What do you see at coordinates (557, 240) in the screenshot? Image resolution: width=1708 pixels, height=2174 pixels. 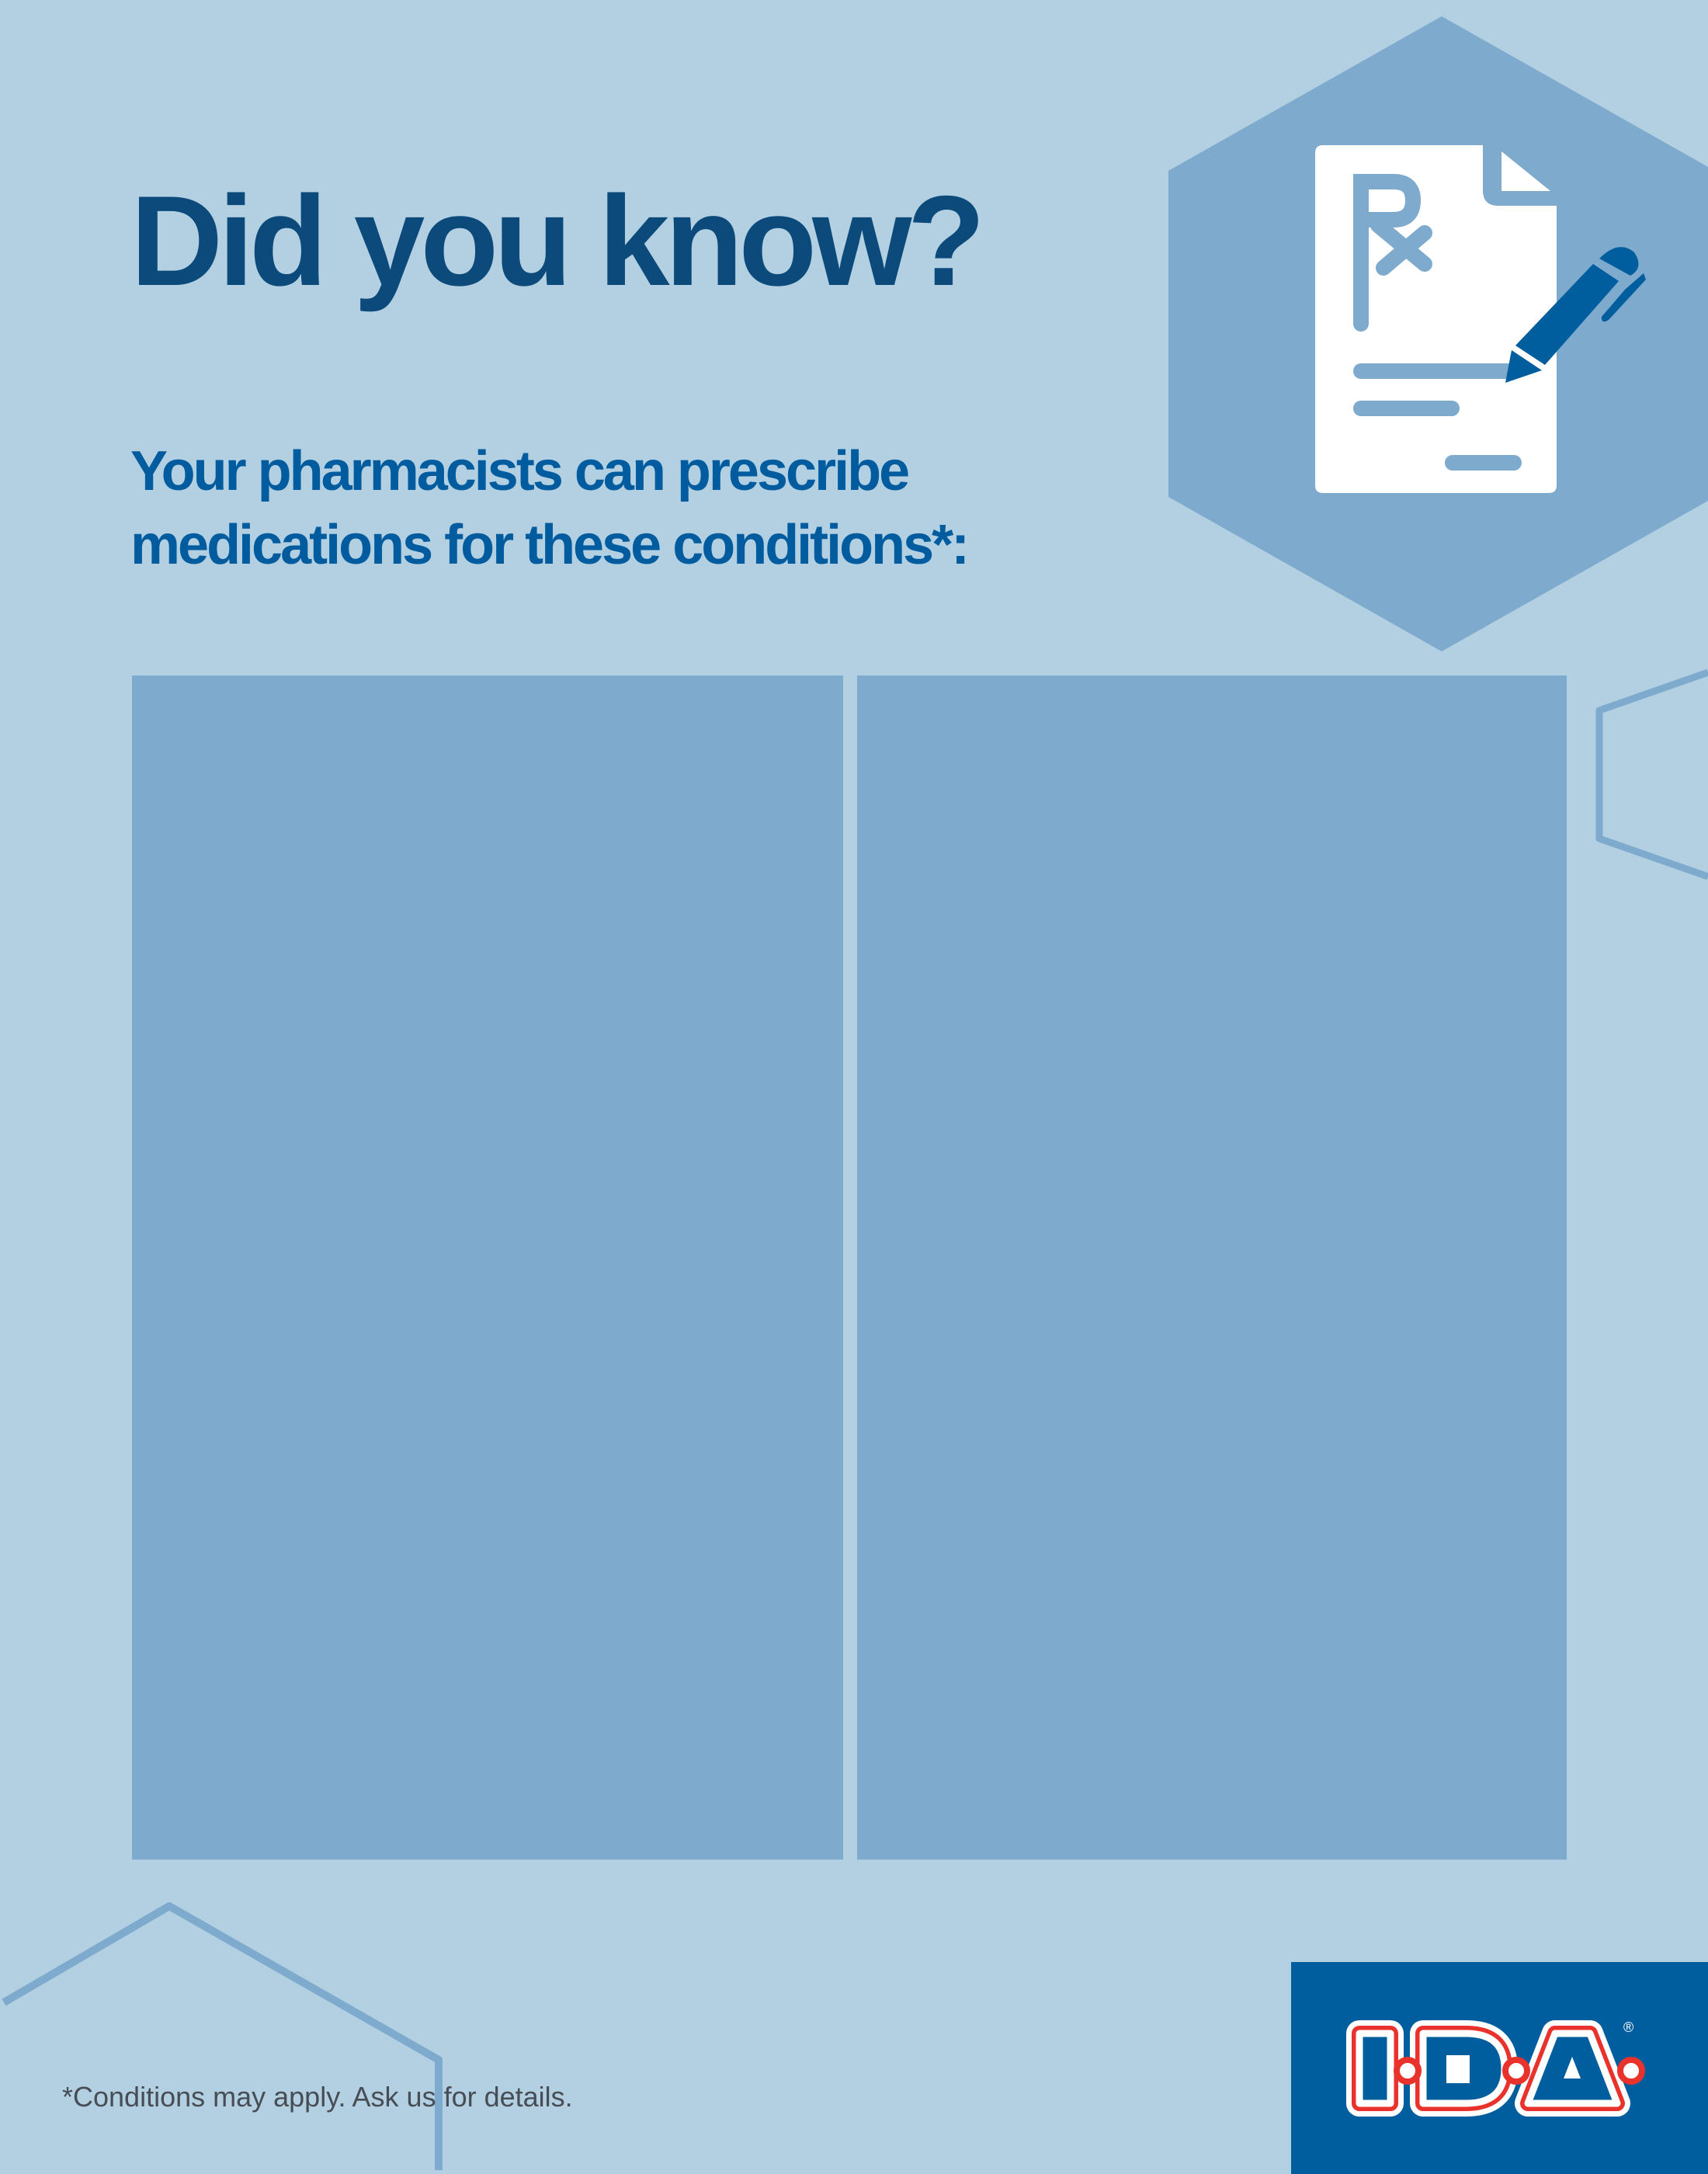 I see `page-title: Did you know?` at bounding box center [557, 240].